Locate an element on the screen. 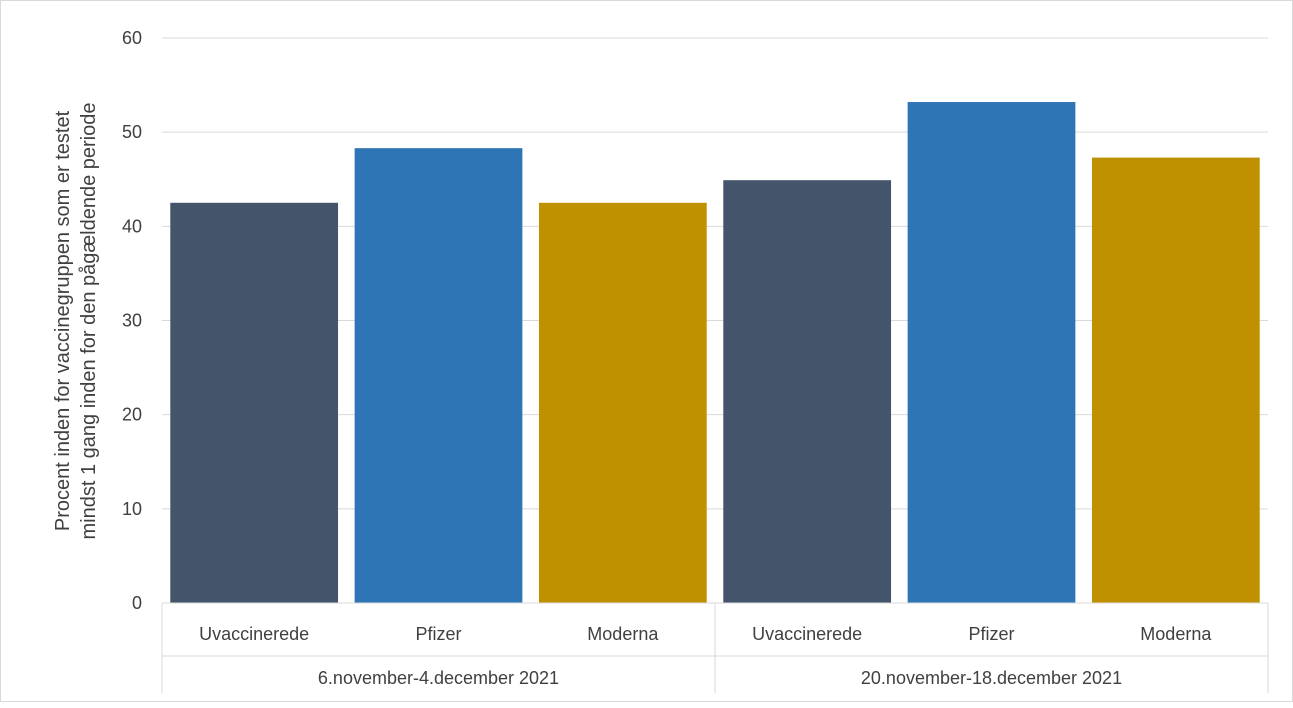 This screenshot has width=1293, height=708. y-tick-label: 50 is located at coordinates (132, 132).